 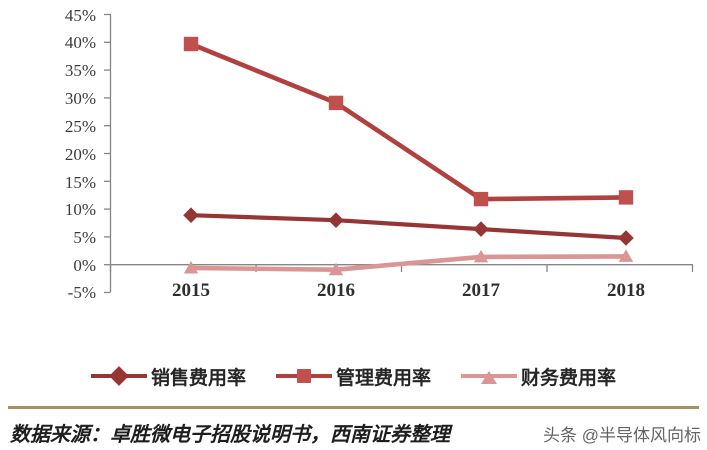 I want to click on y-axis-tick-label: 0%, so click(x=84, y=265).